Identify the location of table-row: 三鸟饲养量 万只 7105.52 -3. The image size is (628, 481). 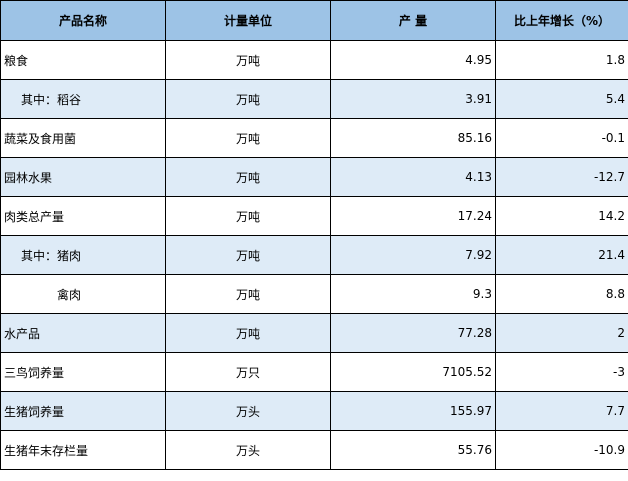
(314, 372).